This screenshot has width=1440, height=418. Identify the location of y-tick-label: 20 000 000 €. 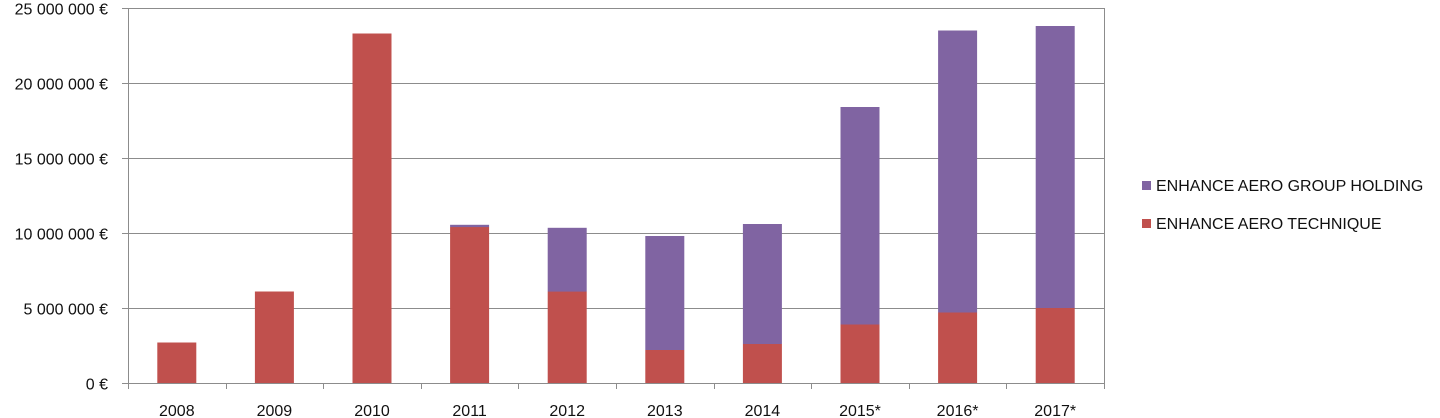
(62, 85).